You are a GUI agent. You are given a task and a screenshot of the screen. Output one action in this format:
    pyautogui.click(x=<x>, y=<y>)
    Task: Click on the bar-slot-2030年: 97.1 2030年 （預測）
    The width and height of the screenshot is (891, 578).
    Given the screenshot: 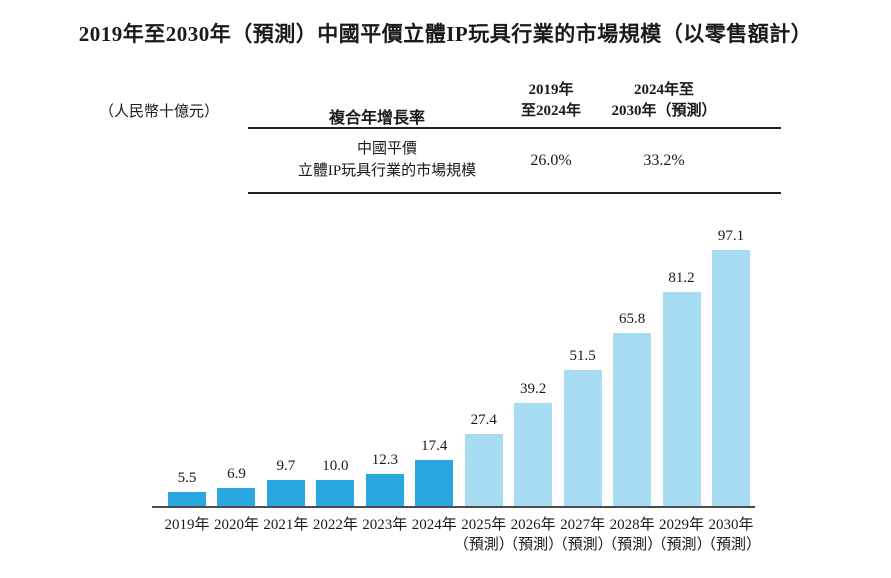 What is the action you would take?
    pyautogui.click(x=731, y=386)
    